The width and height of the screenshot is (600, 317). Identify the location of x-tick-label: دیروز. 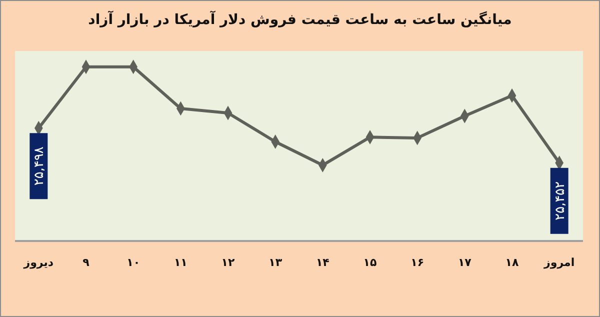
(38, 262).